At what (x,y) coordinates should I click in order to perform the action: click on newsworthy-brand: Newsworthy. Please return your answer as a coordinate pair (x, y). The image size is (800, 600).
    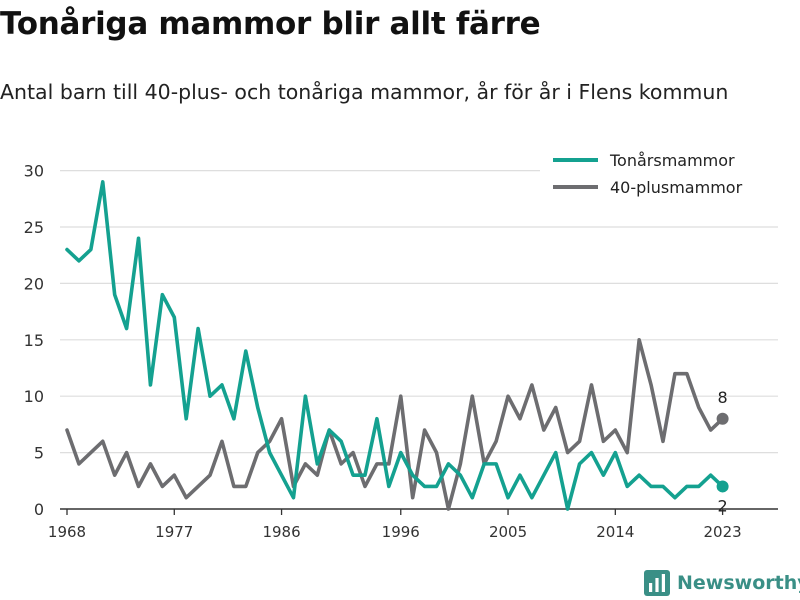
    Looking at the image, I should click on (722, 583).